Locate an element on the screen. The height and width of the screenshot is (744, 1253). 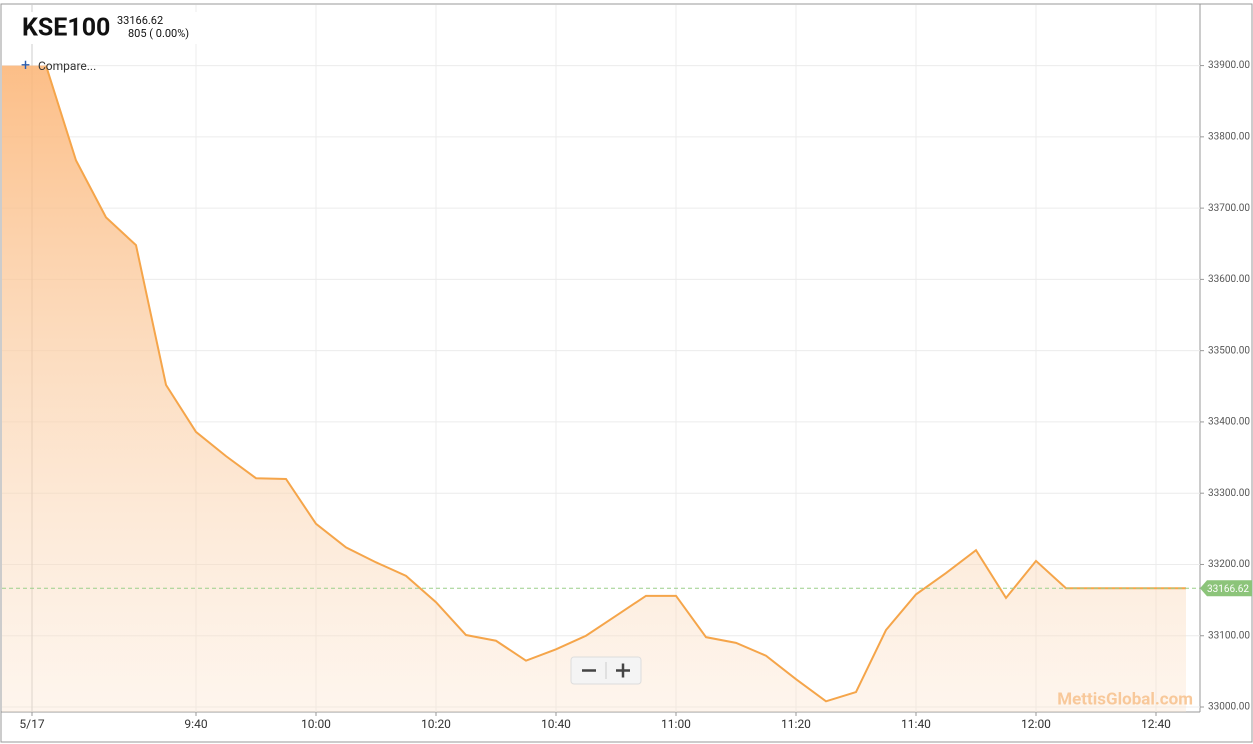
change: 805 ( 0.00%) is located at coordinates (158, 33).